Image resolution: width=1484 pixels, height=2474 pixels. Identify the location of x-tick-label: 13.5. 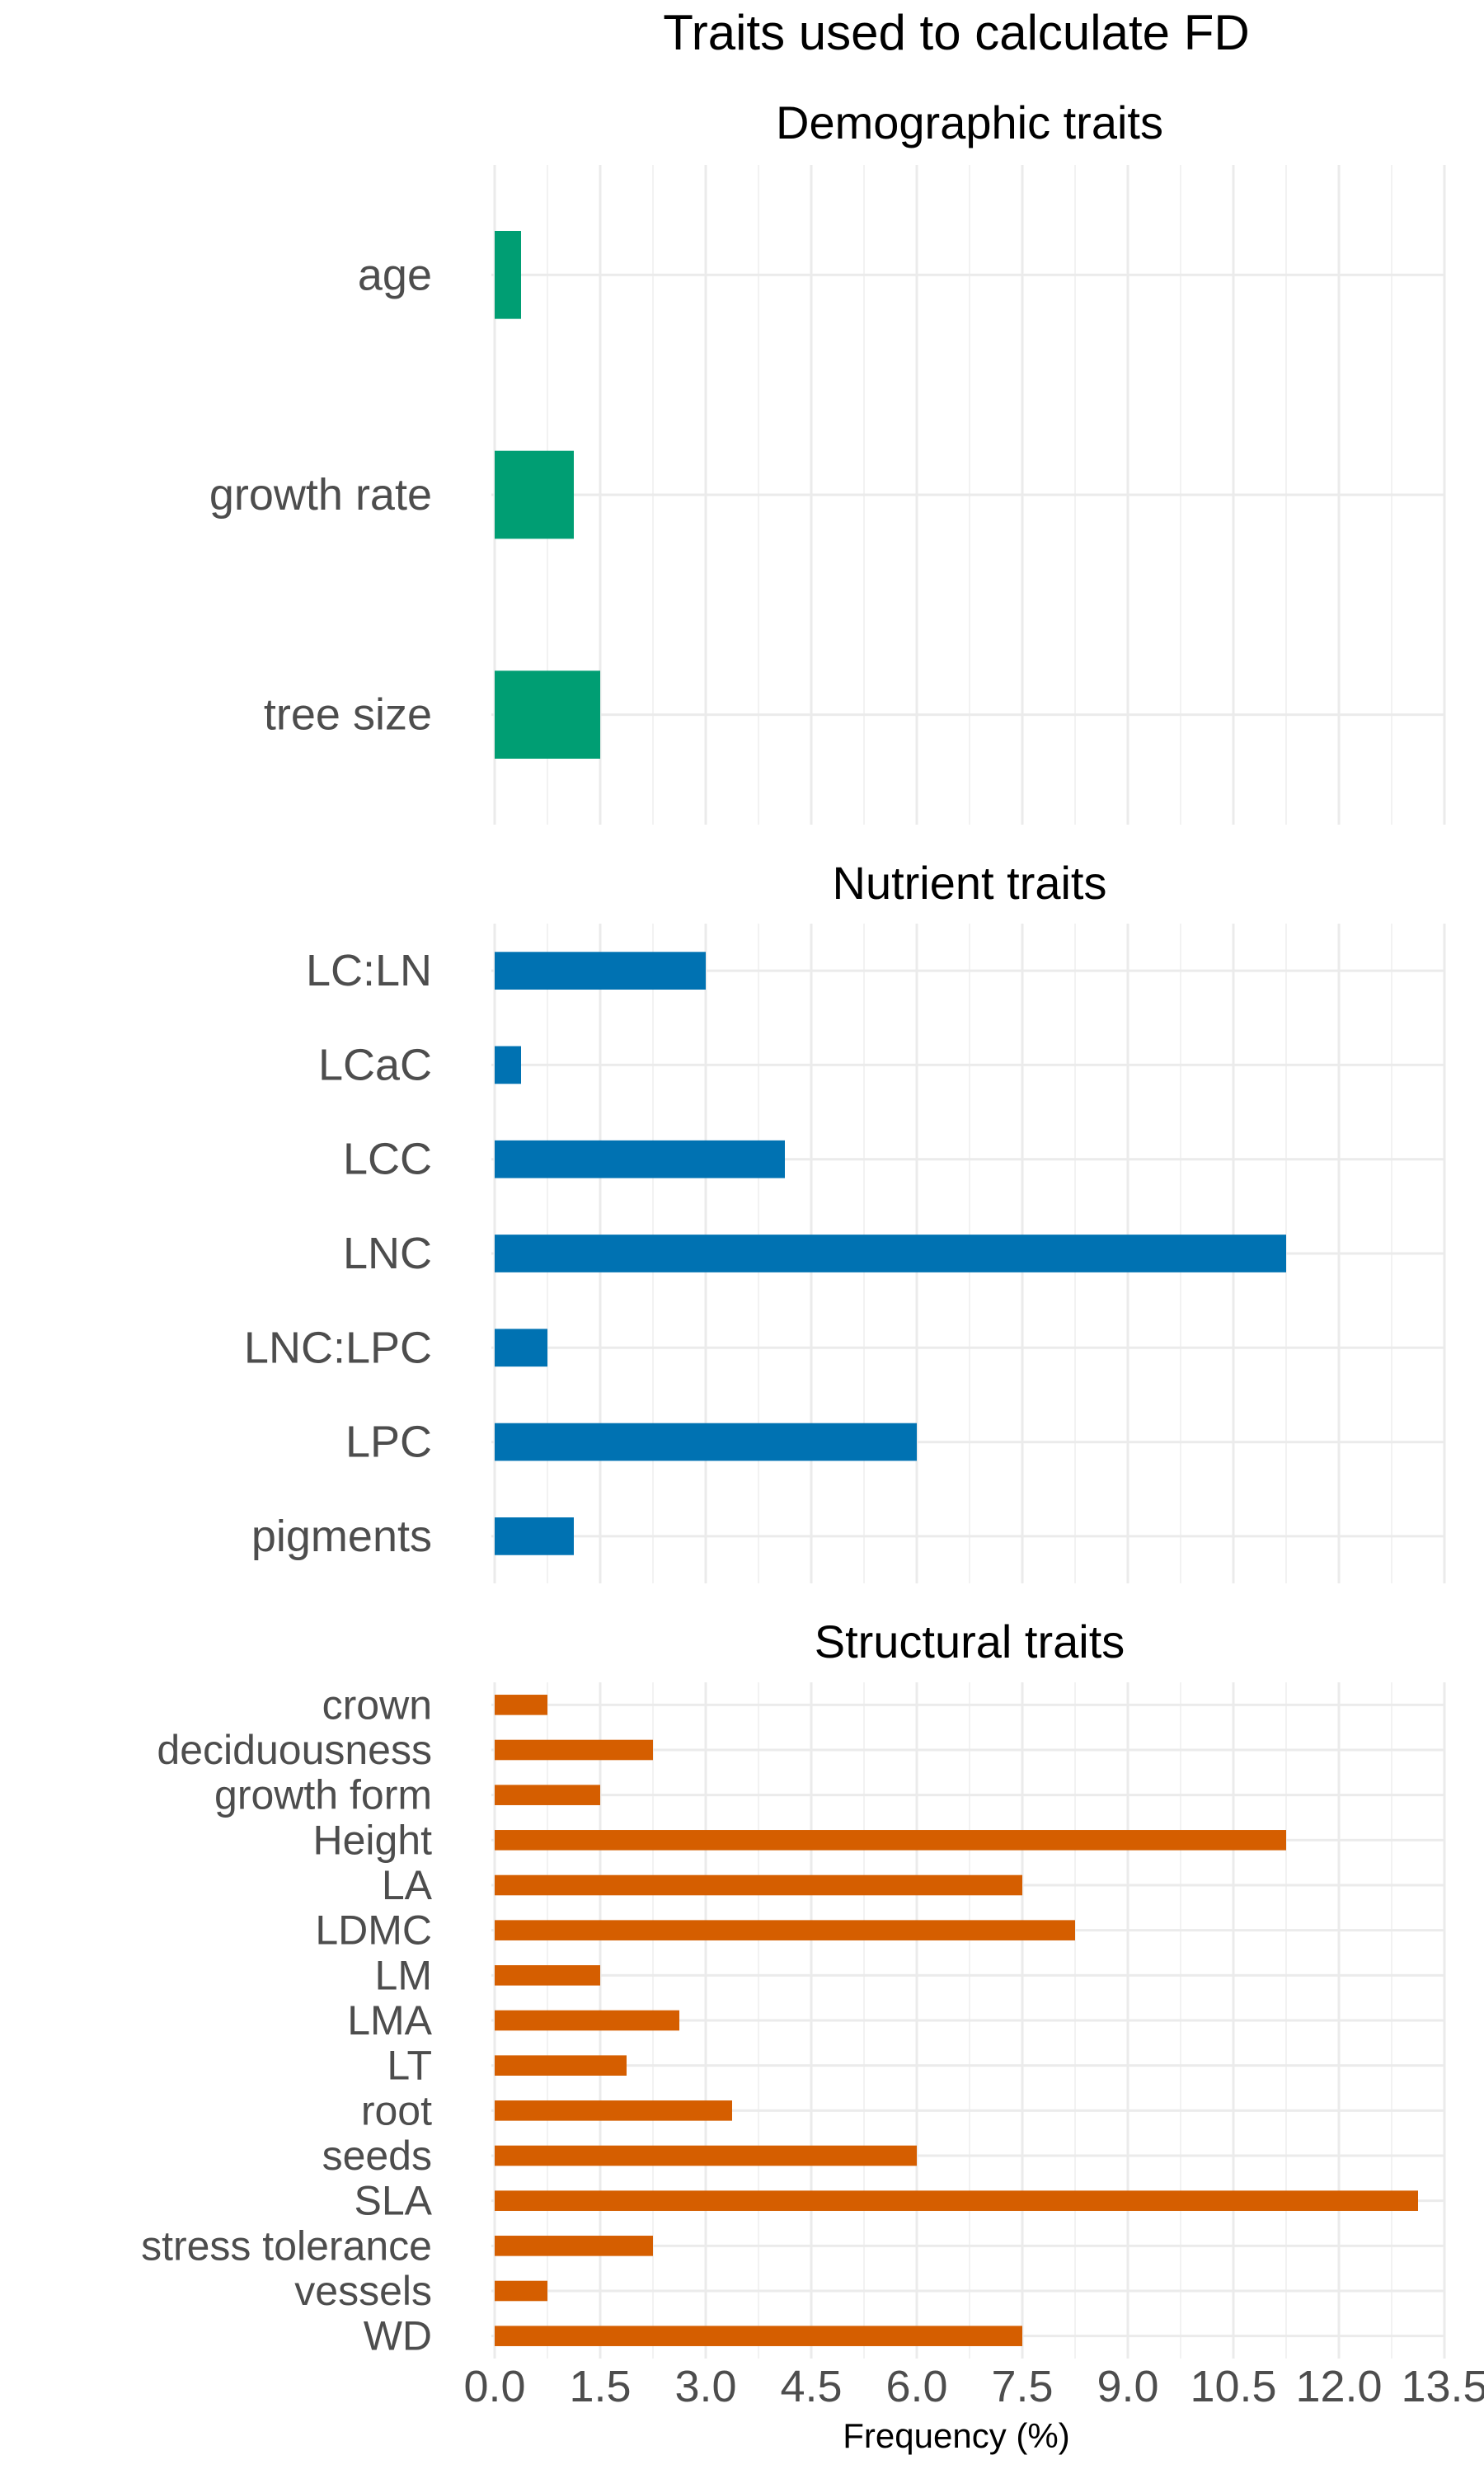
(1442, 2386).